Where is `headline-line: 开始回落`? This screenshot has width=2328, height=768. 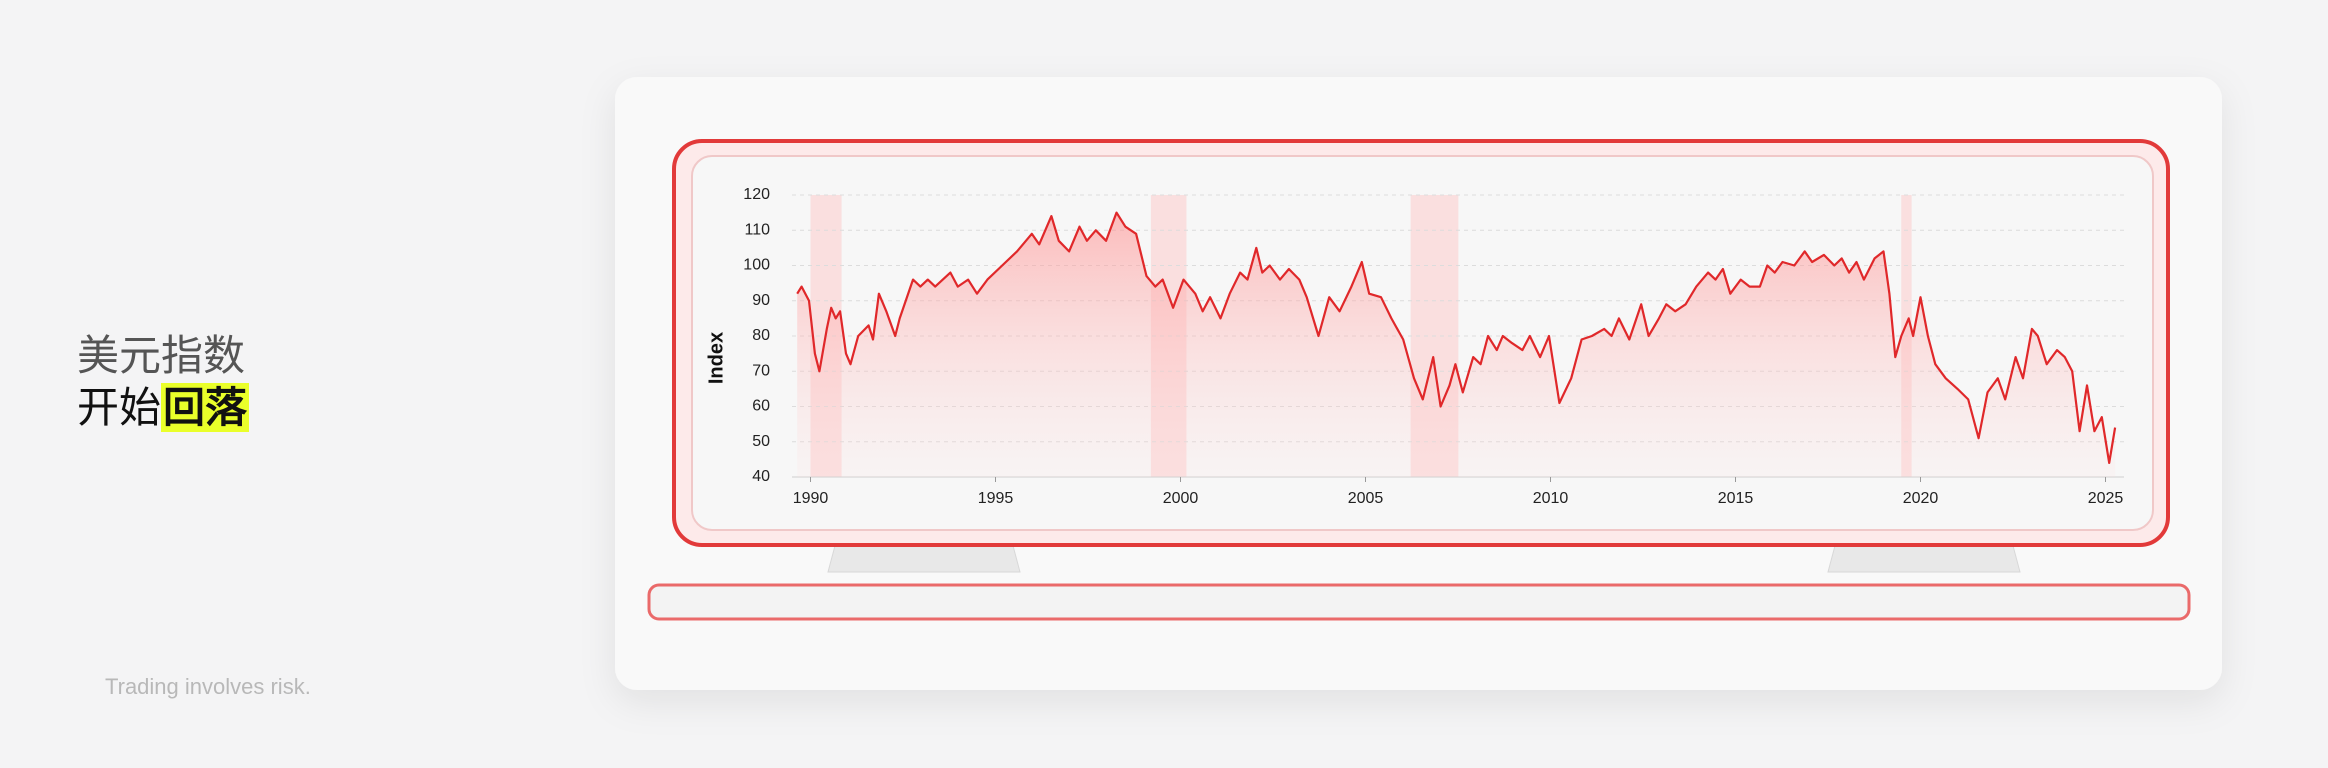 headline-line: 开始回落 is located at coordinates (163, 408).